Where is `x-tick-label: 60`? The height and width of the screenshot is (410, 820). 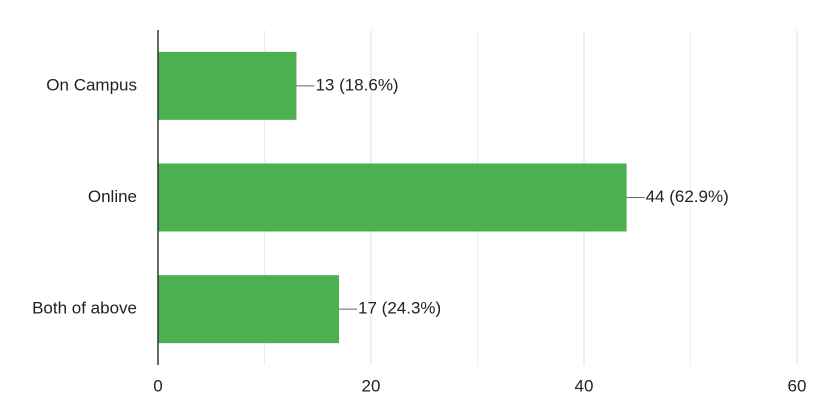
x-tick-label: 60 is located at coordinates (797, 385).